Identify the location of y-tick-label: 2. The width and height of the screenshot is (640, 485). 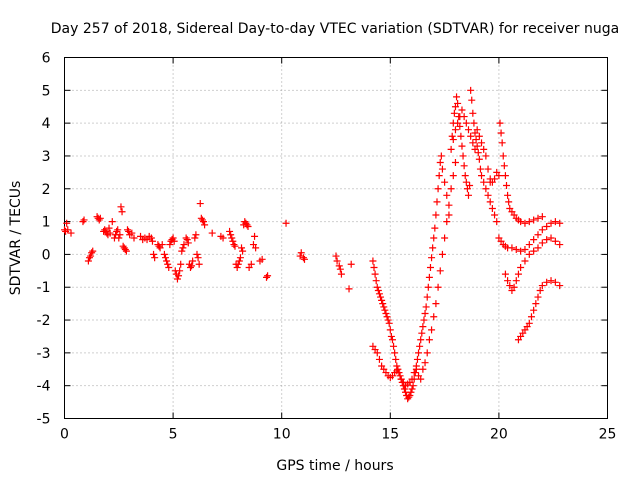
(46, 190).